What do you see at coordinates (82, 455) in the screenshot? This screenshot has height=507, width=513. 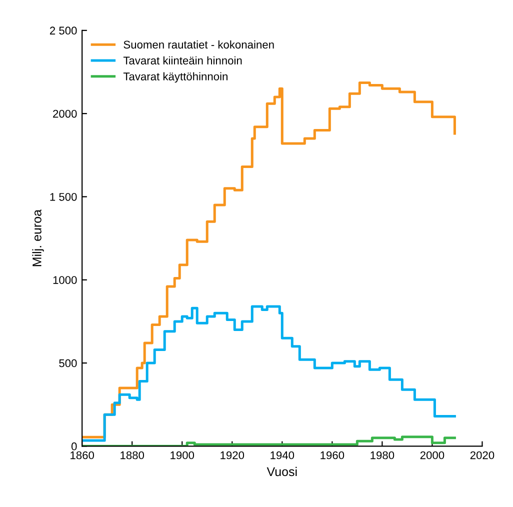 I see `x-tick-label: 1860` at bounding box center [82, 455].